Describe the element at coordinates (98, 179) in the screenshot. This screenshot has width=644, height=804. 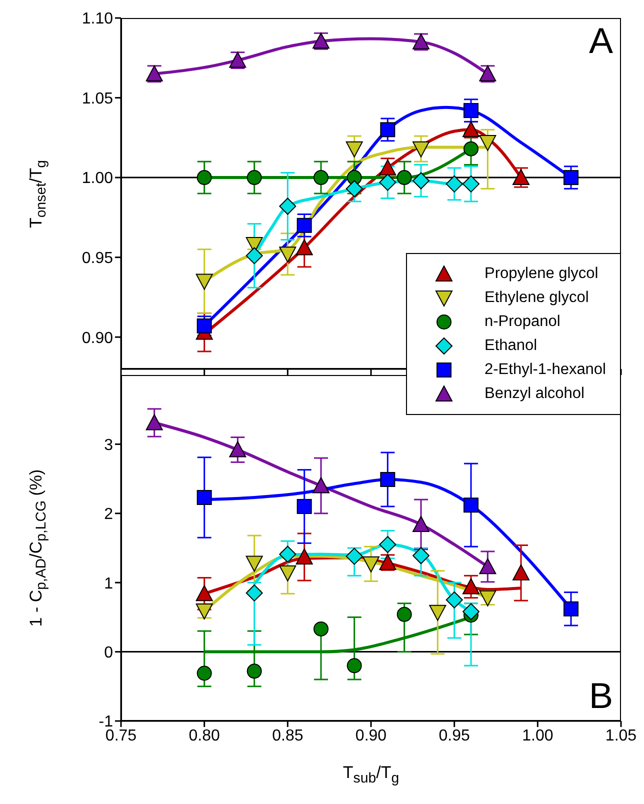
I see `y-tick-label: 1.00` at that location.